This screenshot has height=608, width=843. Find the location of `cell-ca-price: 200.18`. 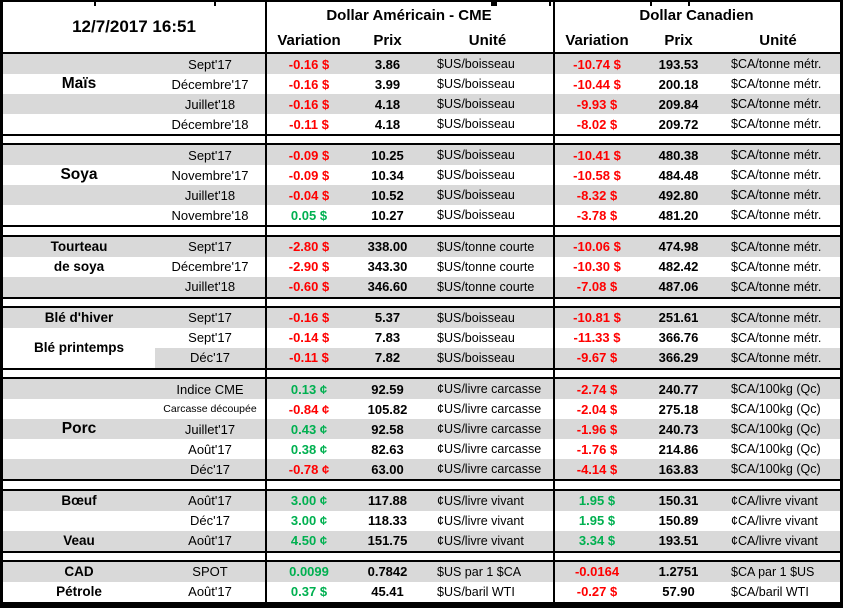

cell-ca-price: 200.18 is located at coordinates (678, 84).